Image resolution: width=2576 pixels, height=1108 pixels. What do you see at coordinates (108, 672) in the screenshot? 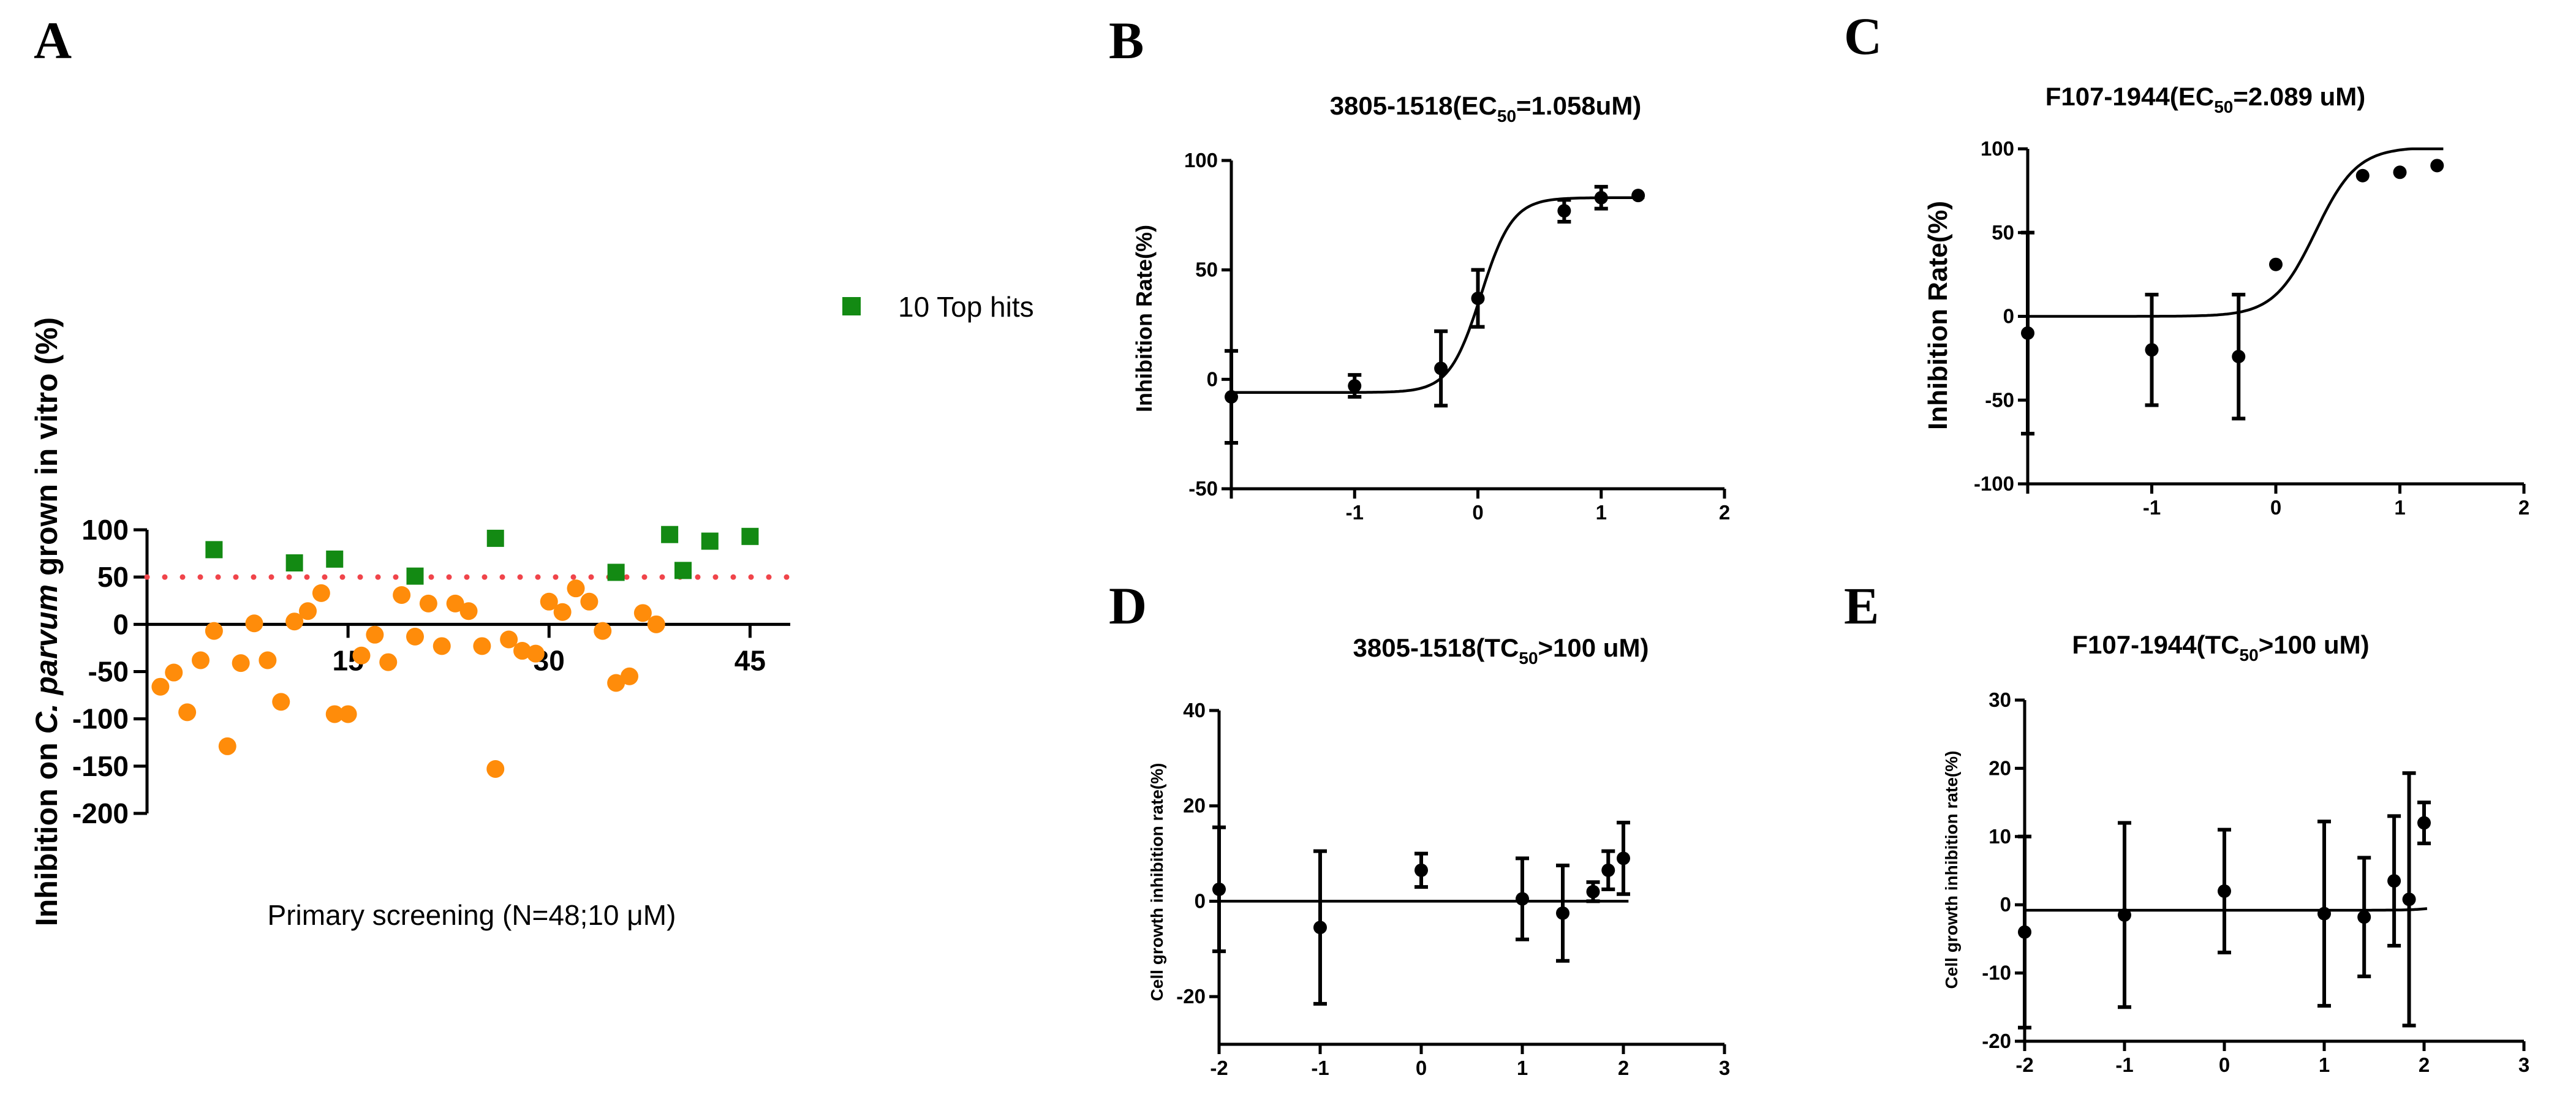
I see `panel-a-ytick-label: -50` at bounding box center [108, 672].